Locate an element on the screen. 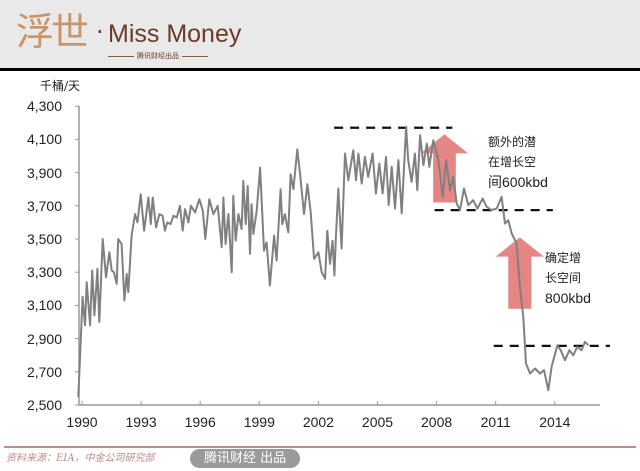 This screenshot has width=640, height=471. annotation-line: 在增长空 is located at coordinates (512, 162).